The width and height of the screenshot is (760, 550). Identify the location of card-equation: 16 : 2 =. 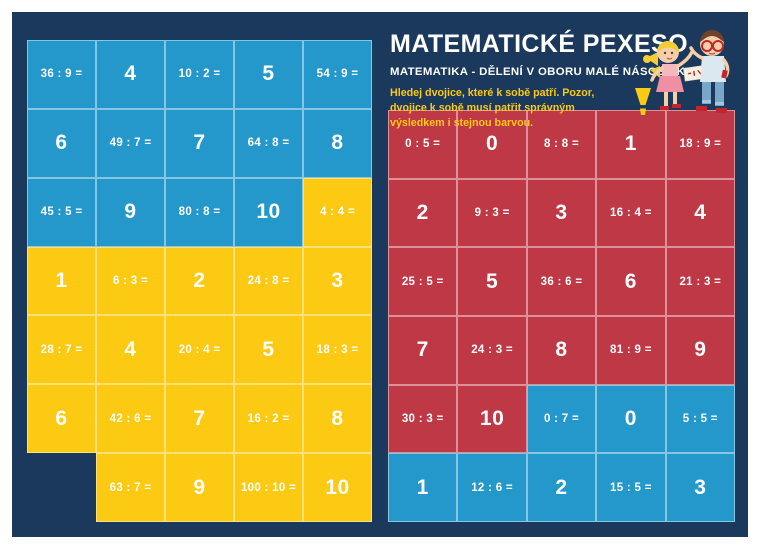
(268, 419).